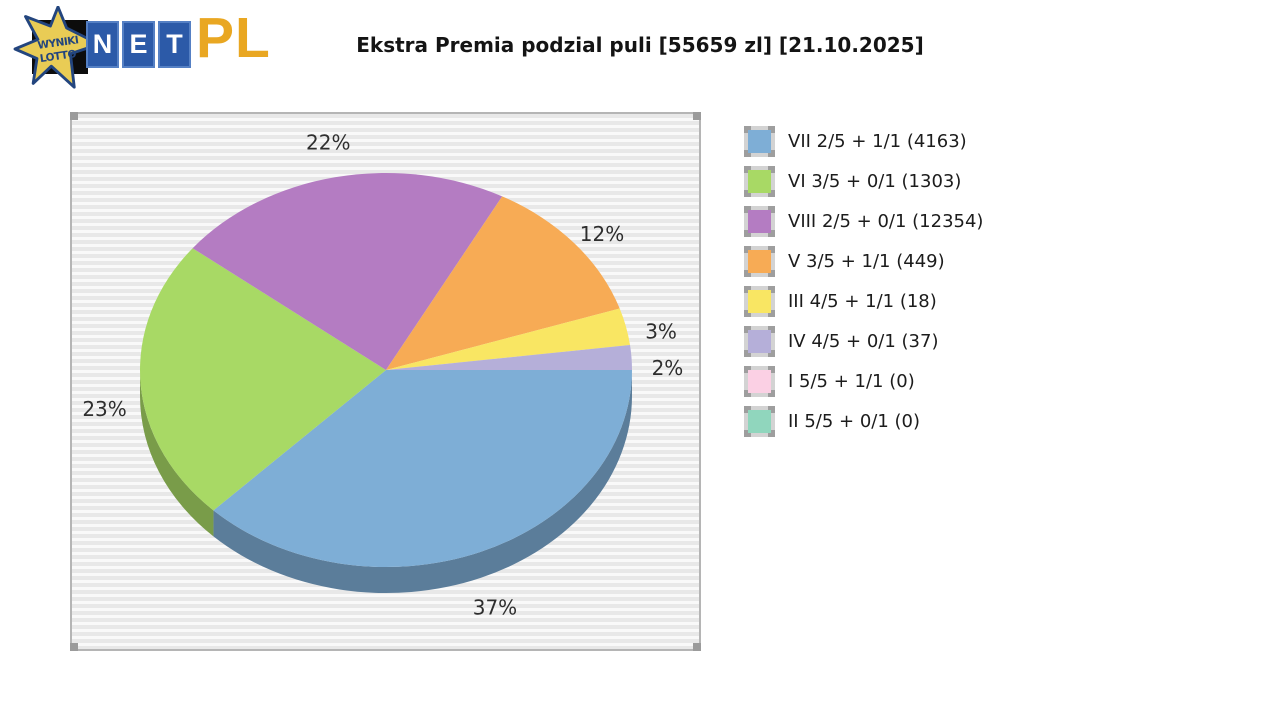 The height and width of the screenshot is (720, 1280). What do you see at coordinates (875, 181) in the screenshot?
I see `legend-label: VI 3/5 + 0/1 (1303)` at bounding box center [875, 181].